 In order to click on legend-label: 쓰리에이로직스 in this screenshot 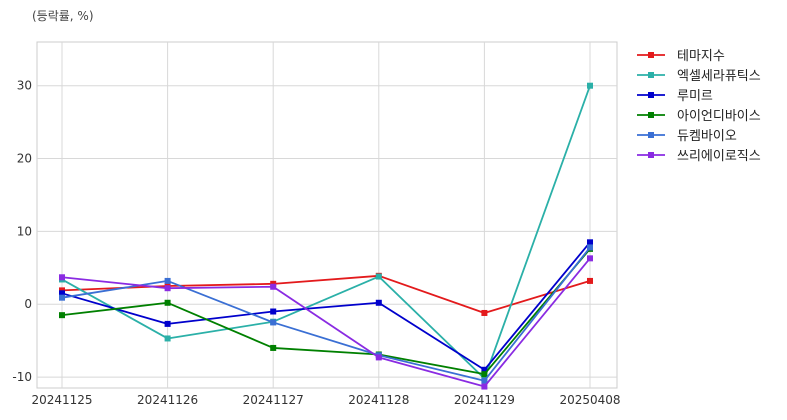, I will do `click(719, 156)`.